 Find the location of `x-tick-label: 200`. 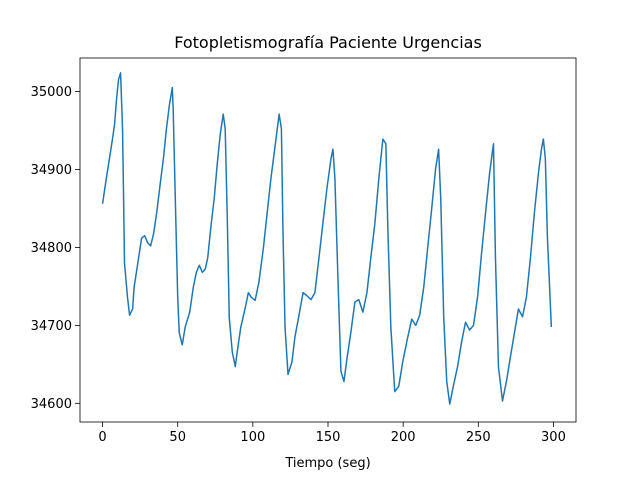

x-tick-label: 200 is located at coordinates (403, 437).